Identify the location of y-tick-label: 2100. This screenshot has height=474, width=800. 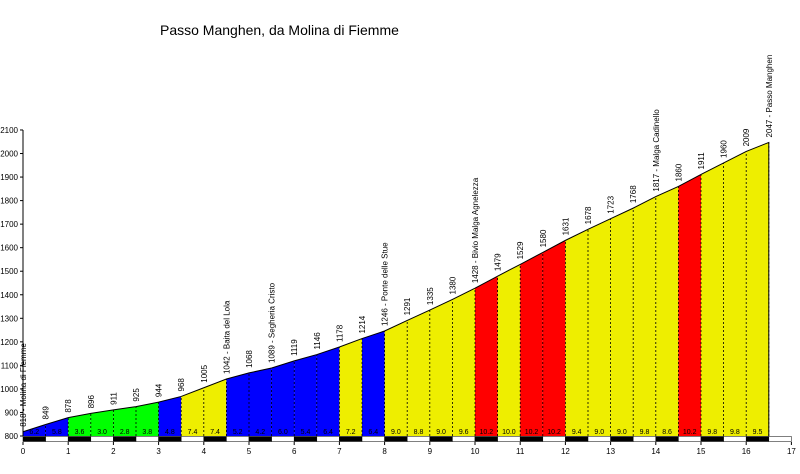
(9, 130).